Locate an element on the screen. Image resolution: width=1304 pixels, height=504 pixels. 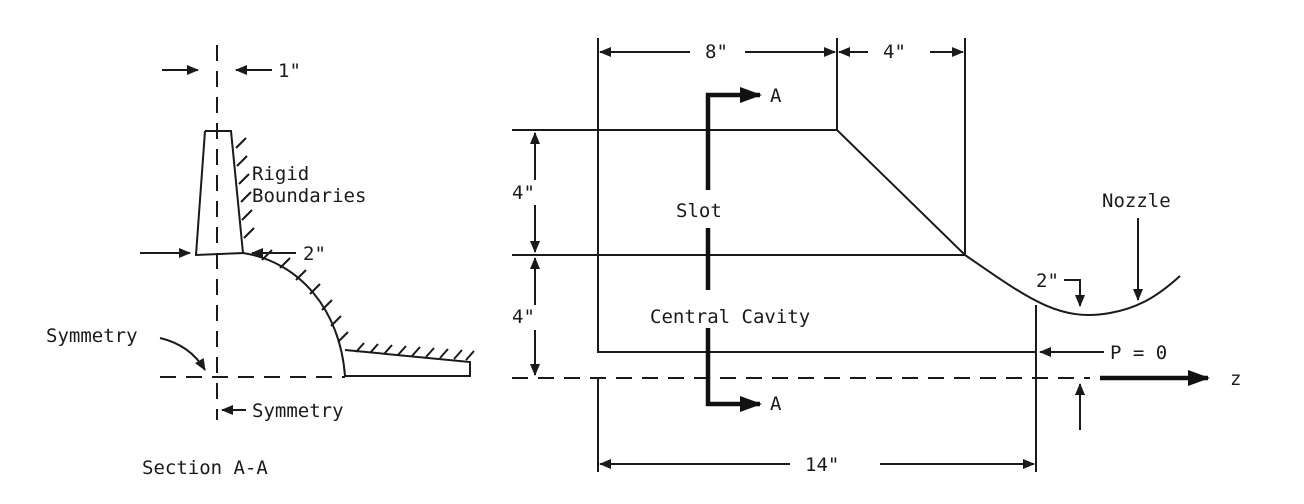
dim-14-label: 14" is located at coordinates (822, 465).